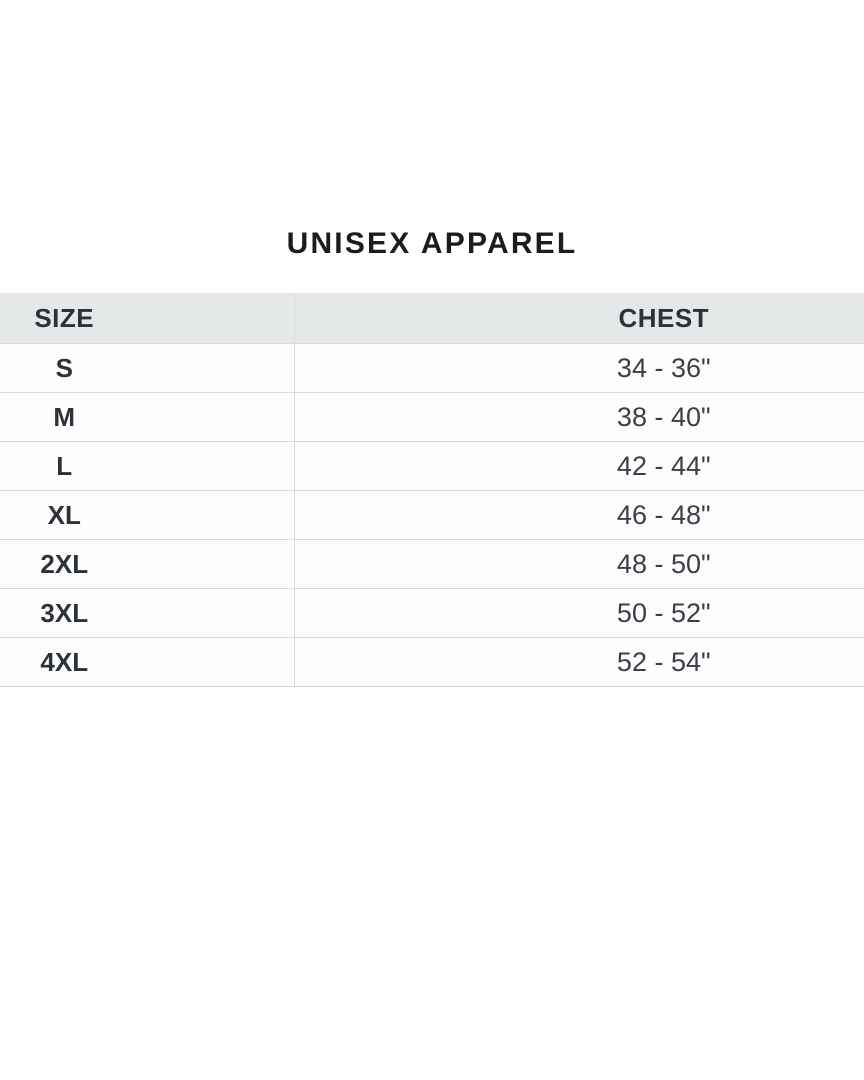  I want to click on chest-cell: 38 - 40", so click(578, 417).